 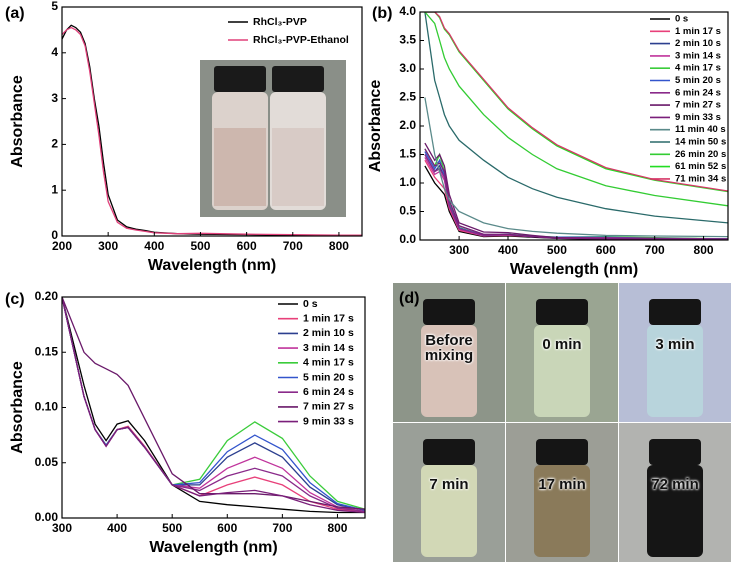 I want to click on y-tick-label: 3, so click(x=54, y=98).